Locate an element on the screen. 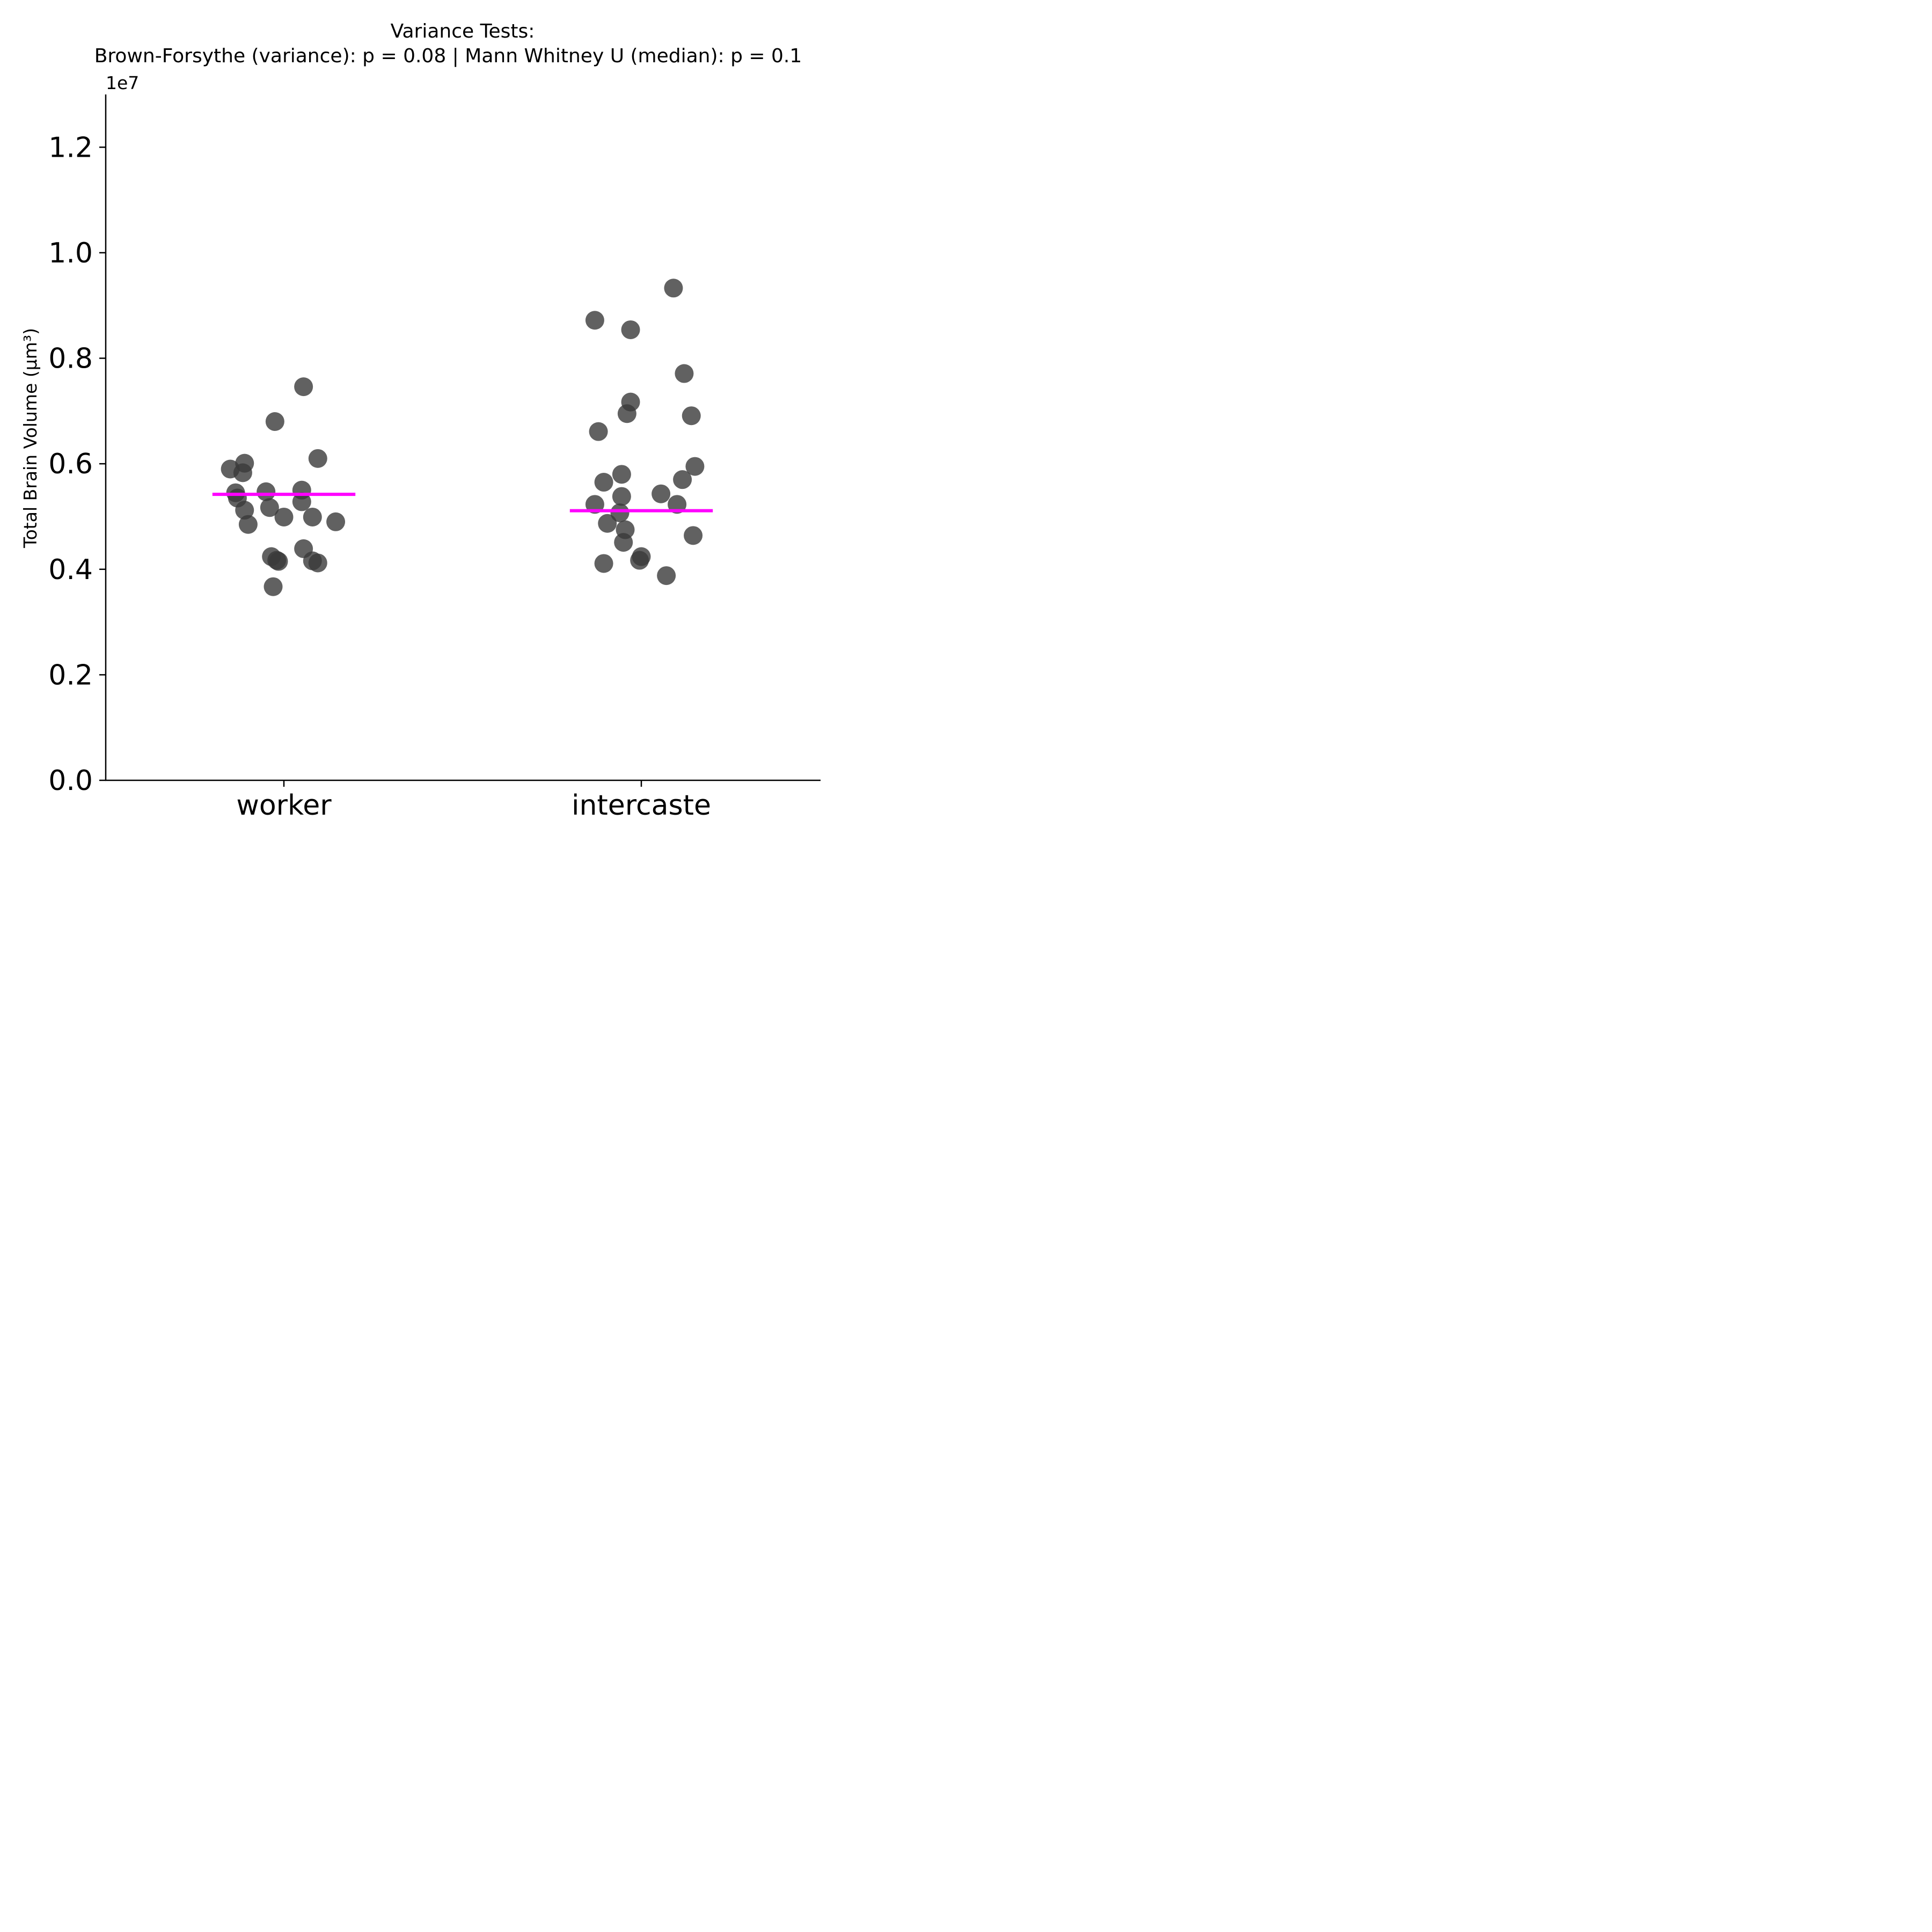  y-tick-label: 0.0 is located at coordinates (70, 781).